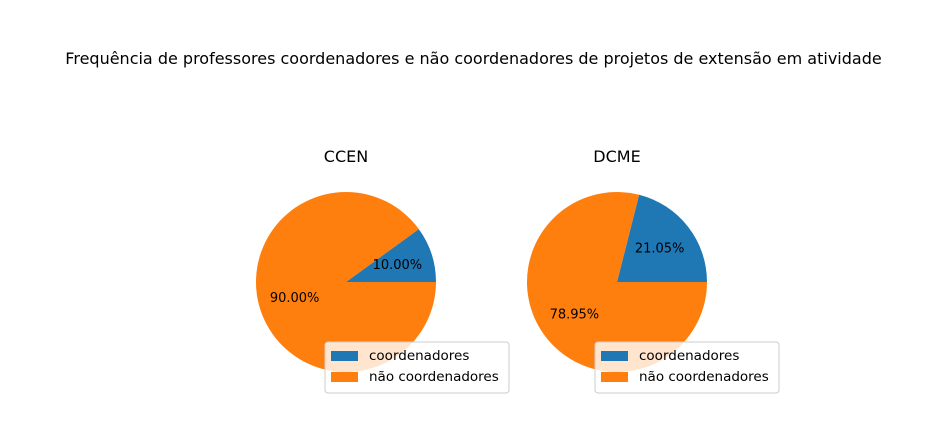 This screenshot has width=947, height=445. Describe the element at coordinates (616, 156) in the screenshot. I see `chart-title-dcme: DCME` at that location.